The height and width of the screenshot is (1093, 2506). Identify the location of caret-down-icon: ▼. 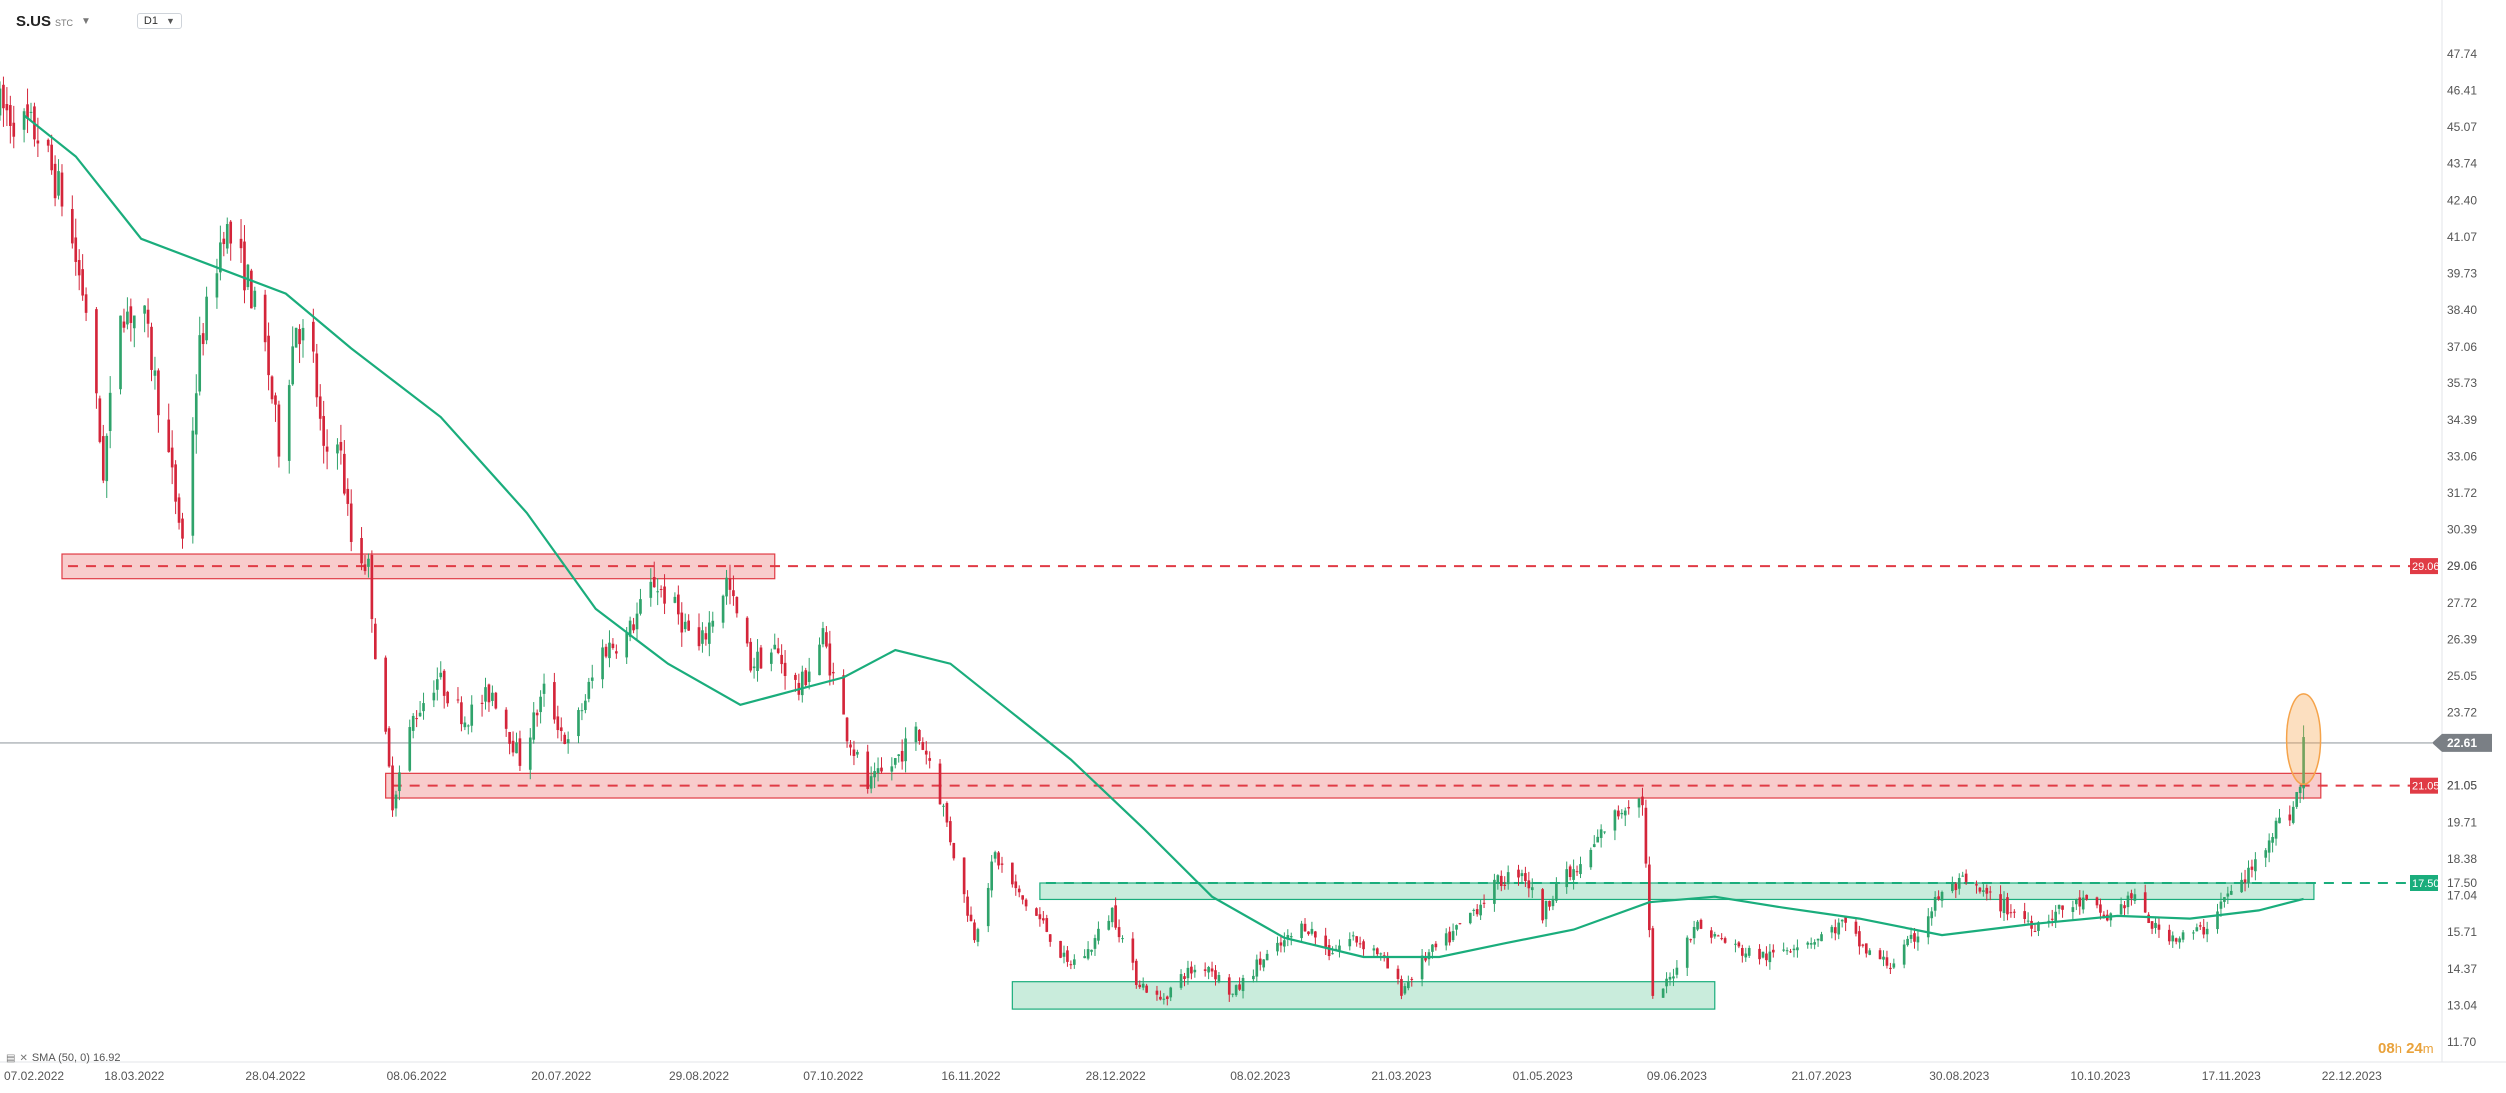
(86, 21).